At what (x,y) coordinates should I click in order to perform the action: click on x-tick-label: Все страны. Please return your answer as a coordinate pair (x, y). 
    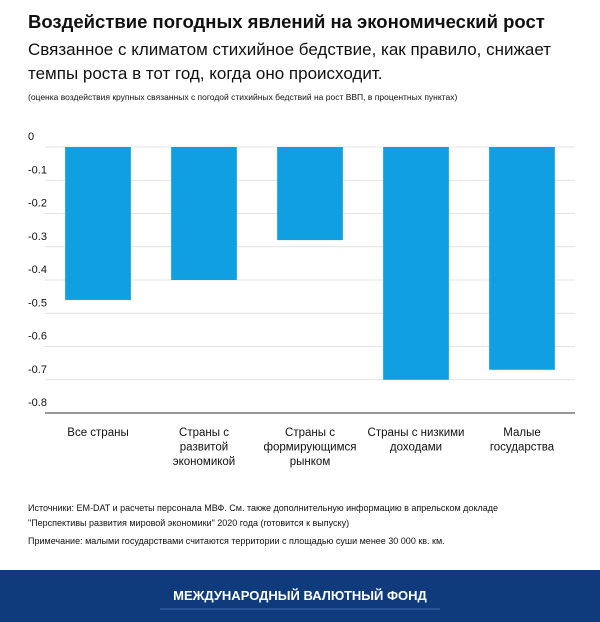
    Looking at the image, I should click on (97, 433).